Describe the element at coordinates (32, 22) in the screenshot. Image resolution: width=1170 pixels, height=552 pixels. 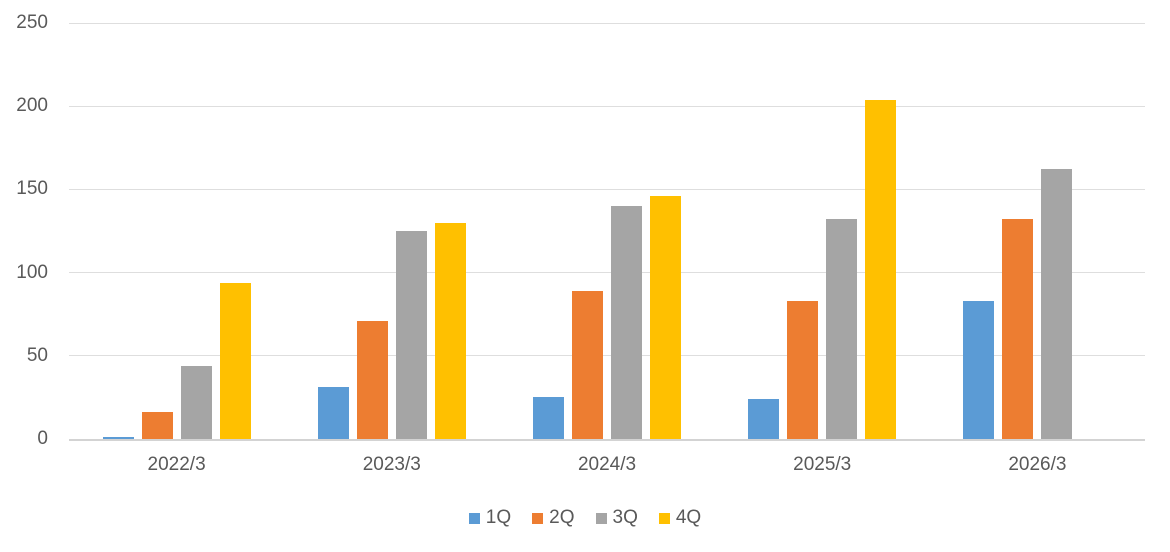
I see `y-tick-label-250: 250` at that location.